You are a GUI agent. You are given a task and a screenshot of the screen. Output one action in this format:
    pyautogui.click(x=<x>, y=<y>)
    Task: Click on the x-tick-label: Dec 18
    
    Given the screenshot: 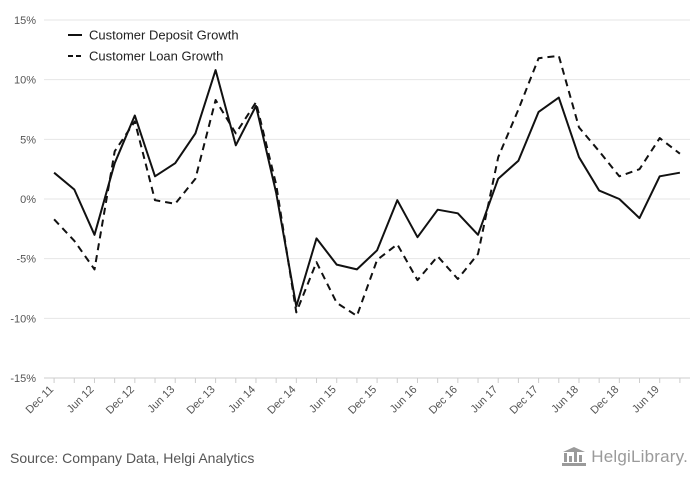 What is the action you would take?
    pyautogui.click(x=604, y=400)
    